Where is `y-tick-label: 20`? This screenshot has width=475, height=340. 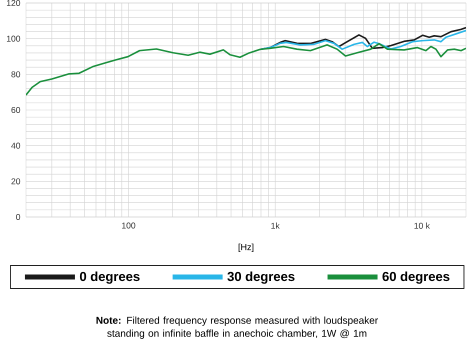
y-tick-label: 20 is located at coordinates (15, 181).